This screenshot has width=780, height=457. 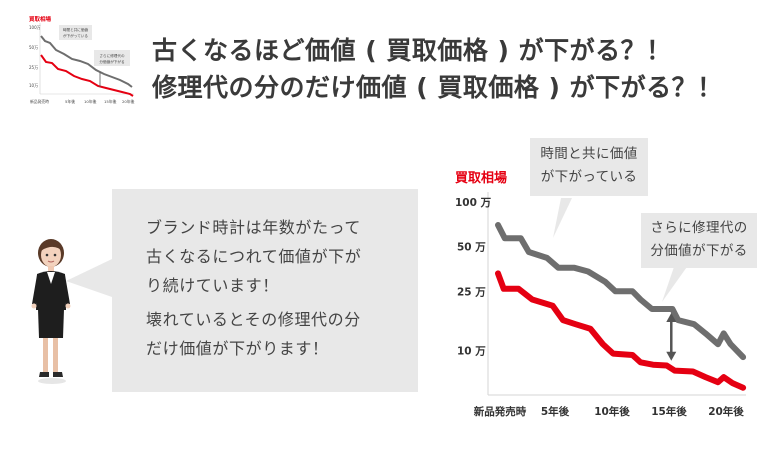 What do you see at coordinates (237, 348) in the screenshot?
I see `bubble-text-line: だけ価値が下がります！` at bounding box center [237, 348].